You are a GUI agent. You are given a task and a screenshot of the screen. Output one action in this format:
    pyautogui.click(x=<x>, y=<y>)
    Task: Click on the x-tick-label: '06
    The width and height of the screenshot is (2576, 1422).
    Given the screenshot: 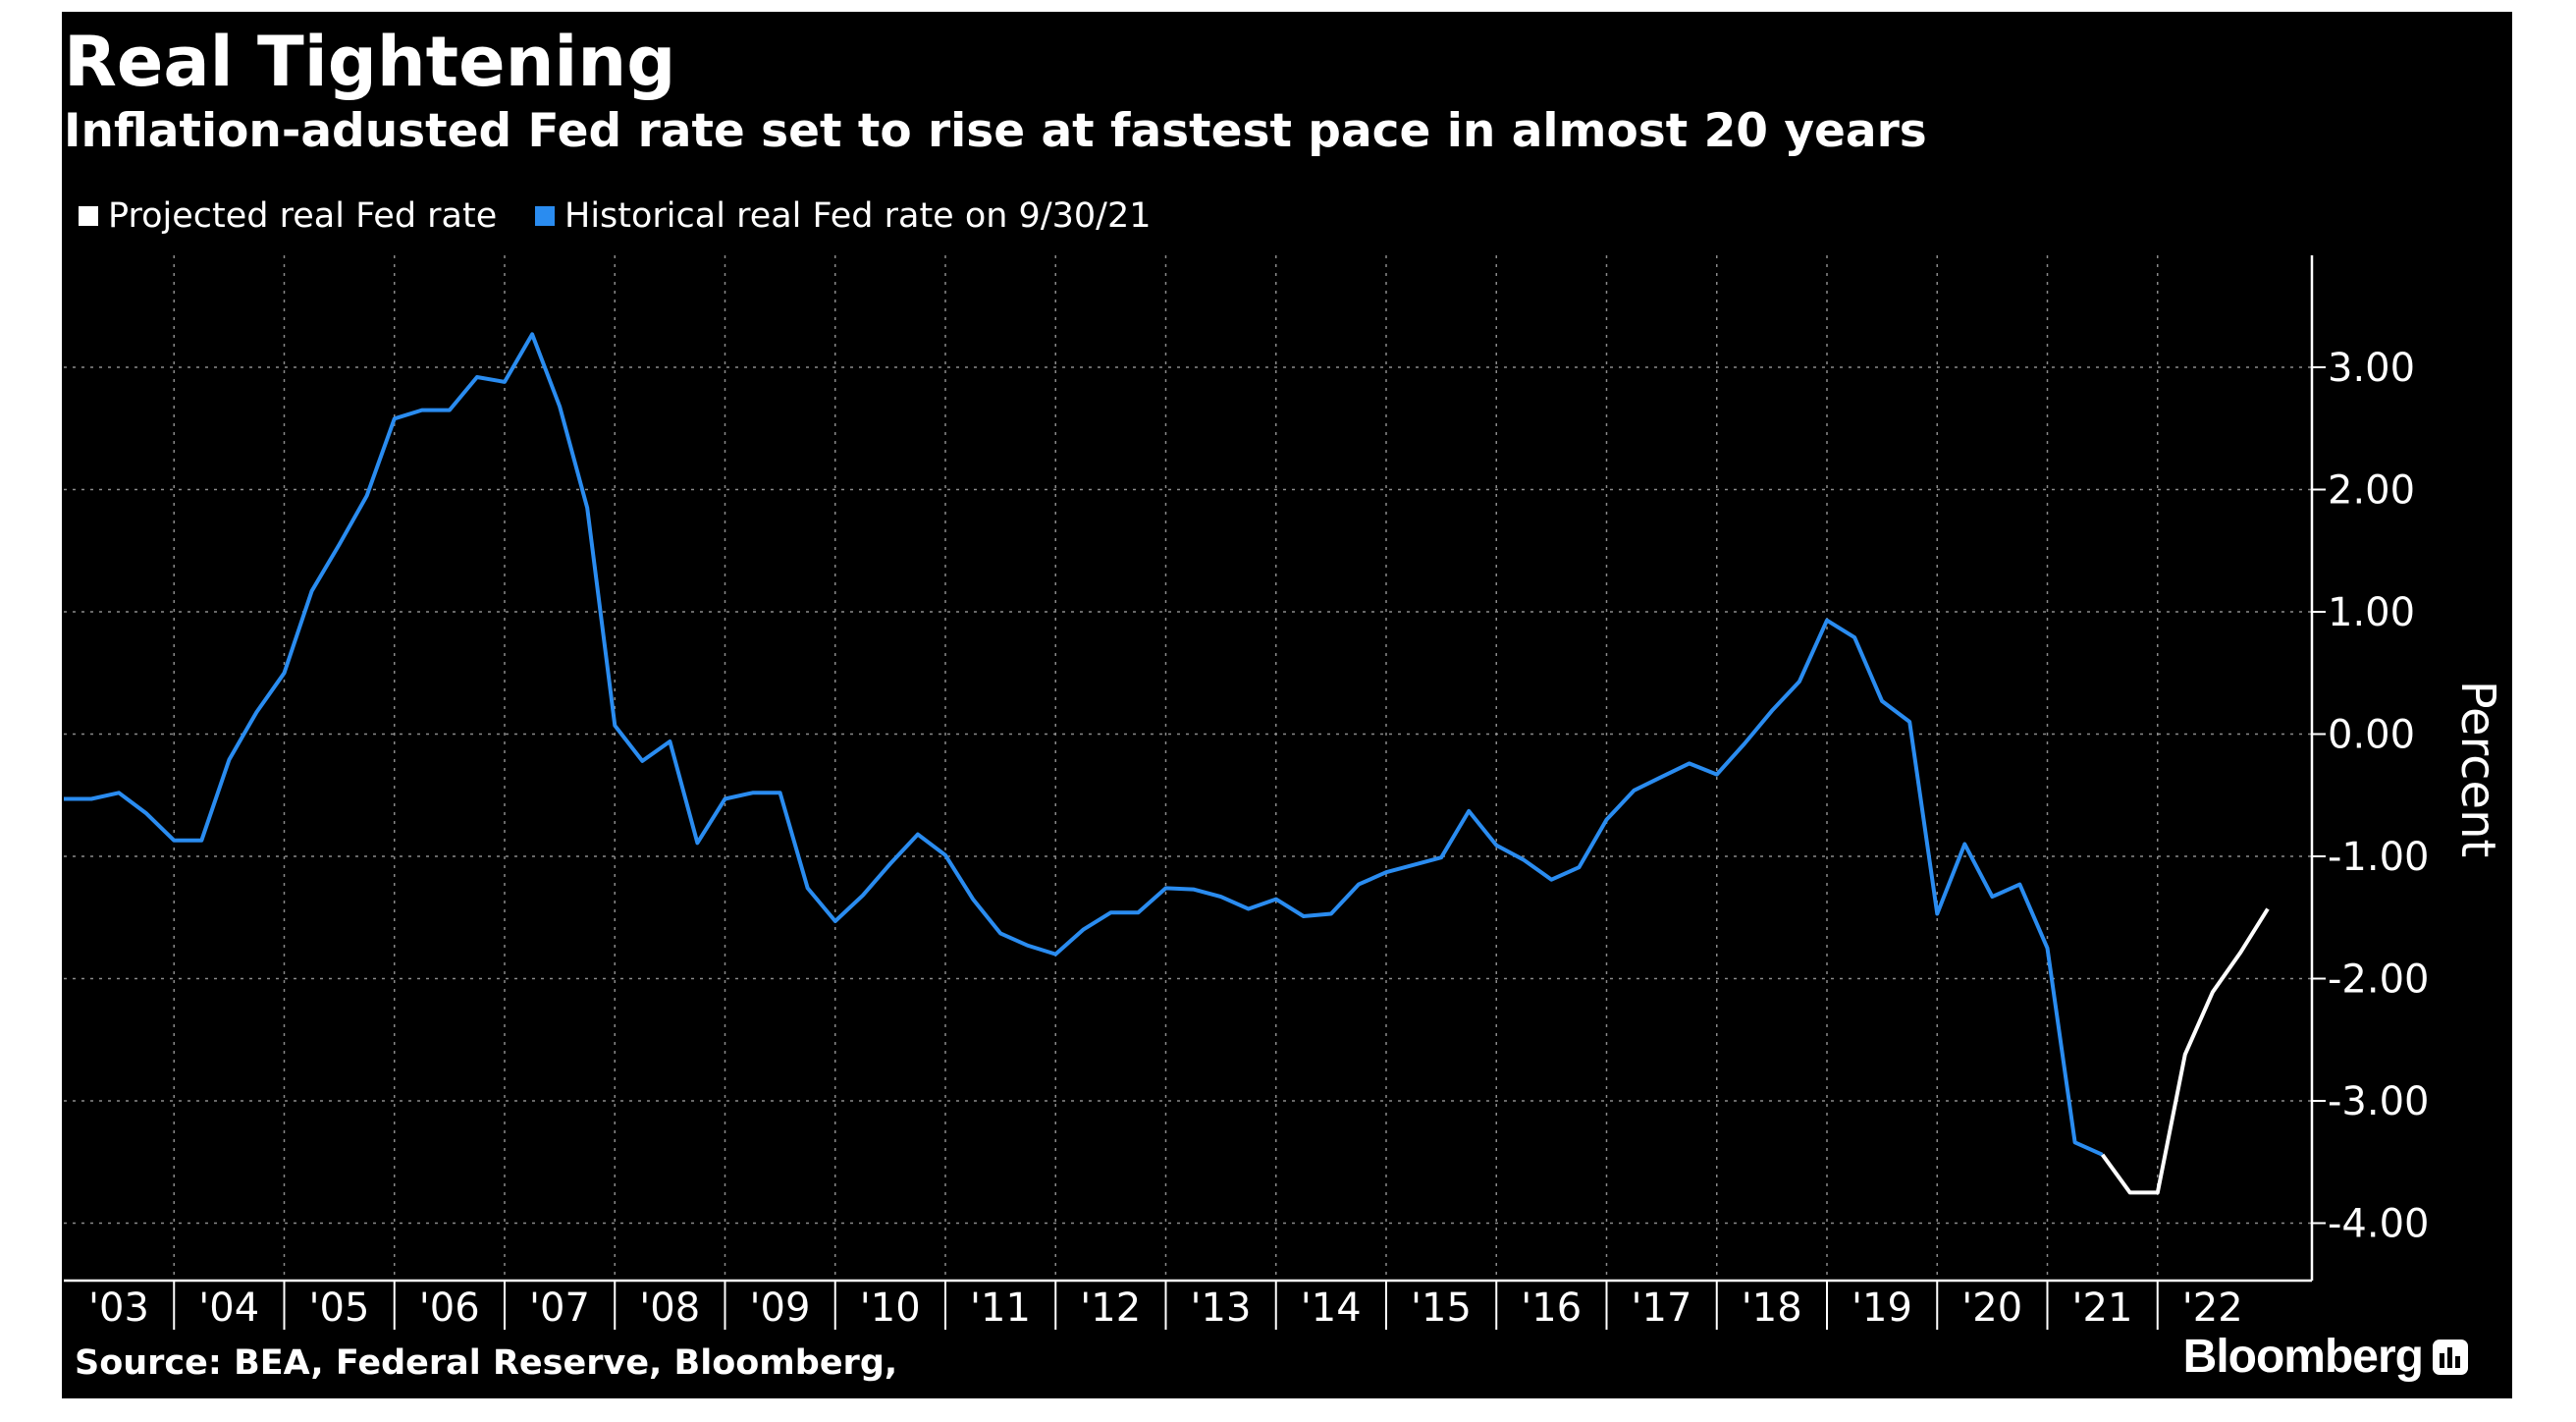 What is the action you would take?
    pyautogui.click(x=449, y=1308)
    